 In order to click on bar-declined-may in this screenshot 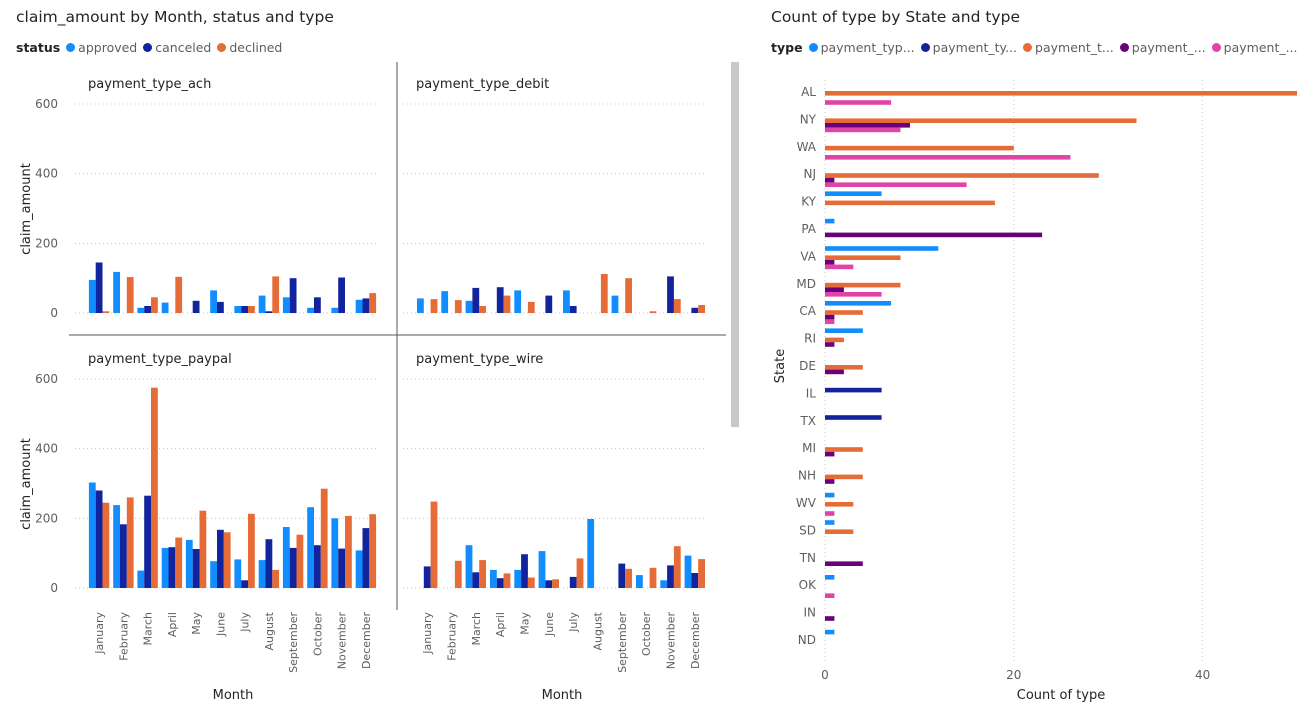, I will do `click(531, 583)`.